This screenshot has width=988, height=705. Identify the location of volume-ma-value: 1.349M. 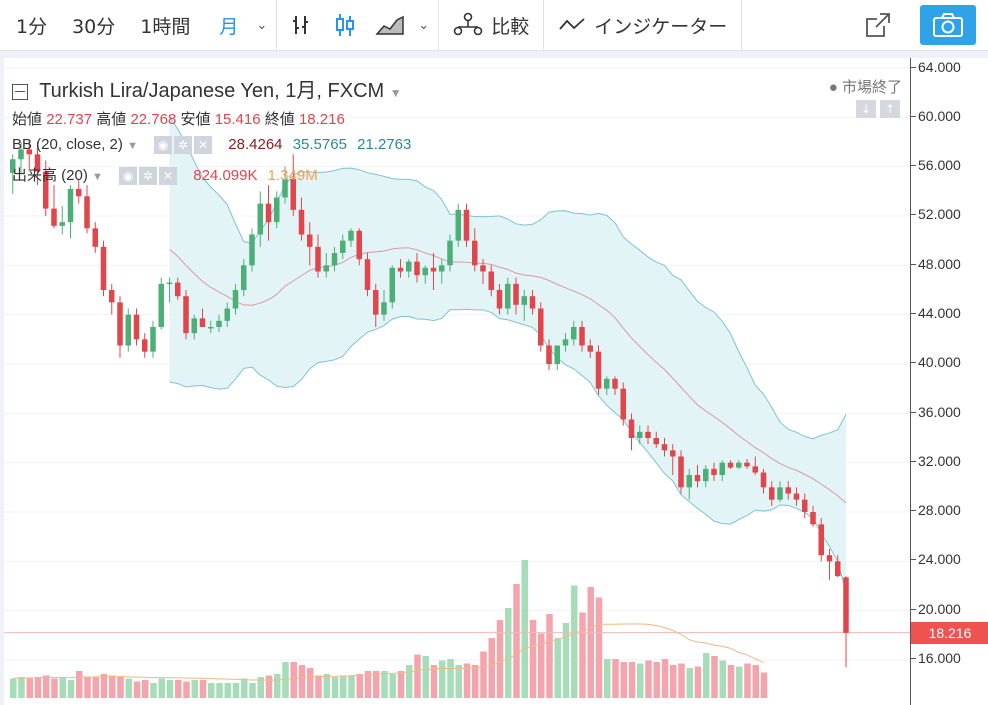
(292, 175).